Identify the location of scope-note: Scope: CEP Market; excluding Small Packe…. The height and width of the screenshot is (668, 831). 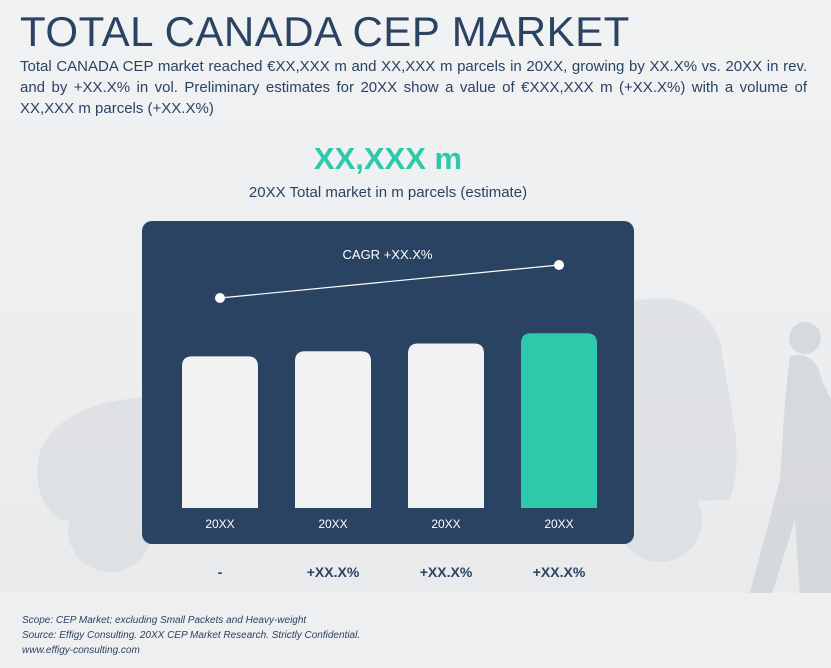
(164, 620).